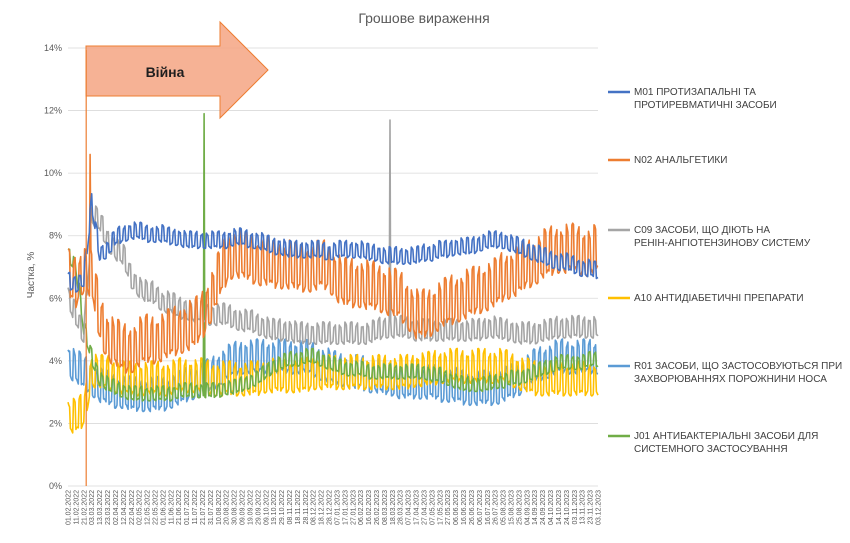 The width and height of the screenshot is (850, 543). What do you see at coordinates (116, 507) in the screenshot?
I see `x-tick-label: 02.04.2022` at bounding box center [116, 507].